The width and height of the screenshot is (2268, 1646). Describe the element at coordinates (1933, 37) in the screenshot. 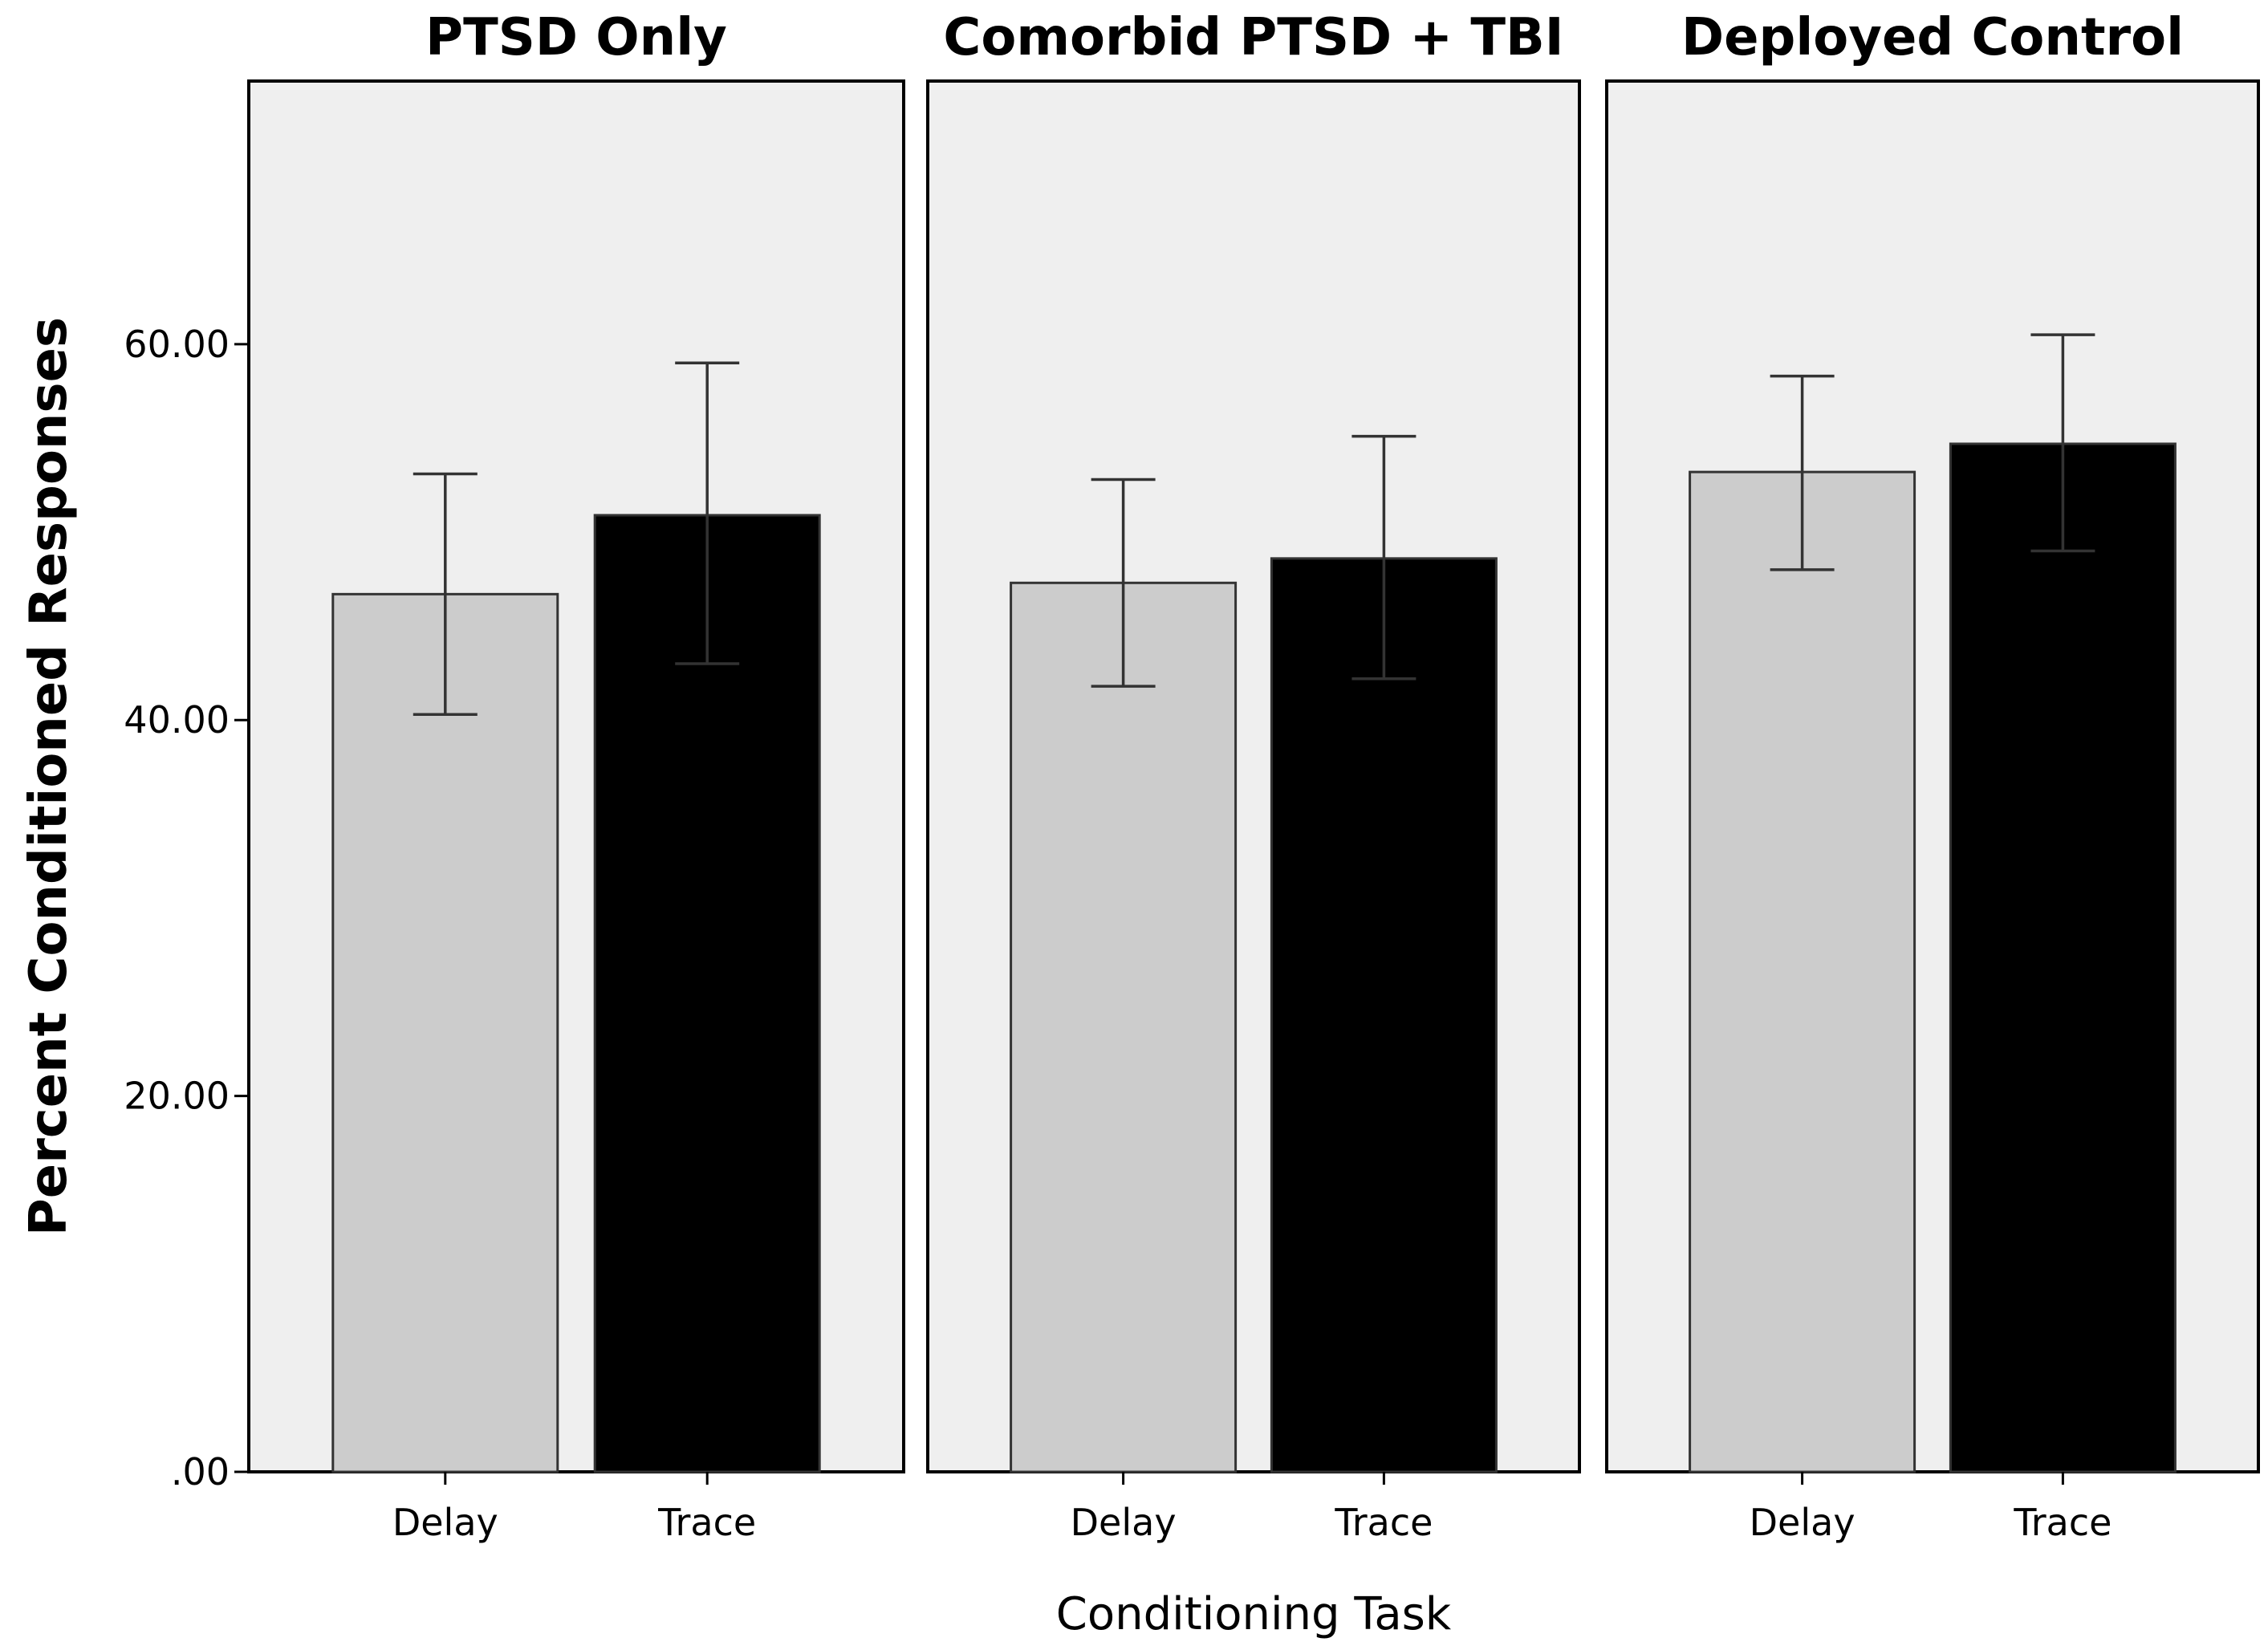

I see `panel-title: Deployed Control` at that location.